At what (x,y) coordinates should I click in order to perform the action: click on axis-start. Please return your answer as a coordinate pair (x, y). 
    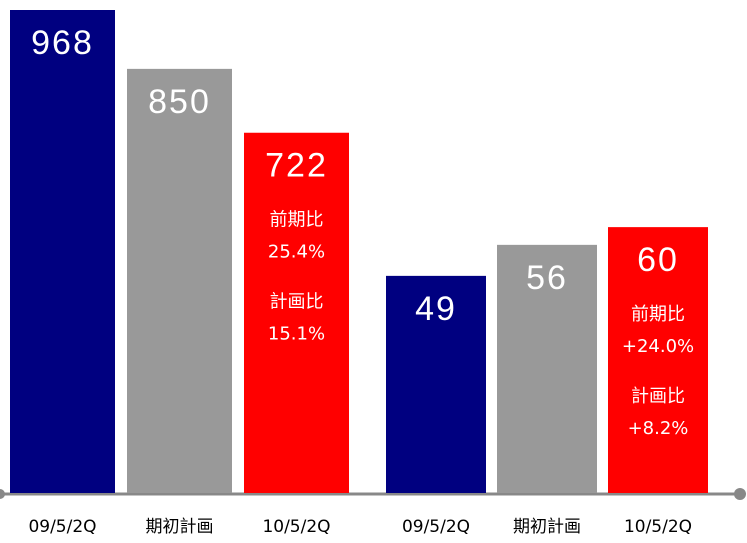
    Looking at the image, I should click on (2, 494).